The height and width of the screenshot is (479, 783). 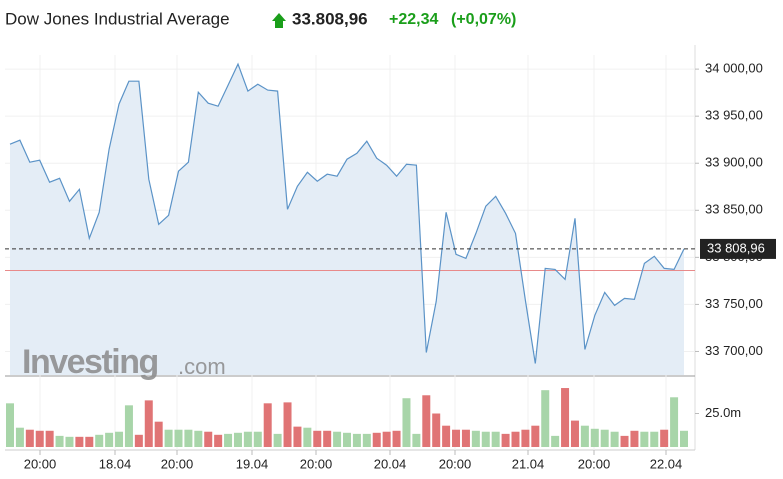 What do you see at coordinates (390, 463) in the screenshot?
I see `x-tick-label: 20.04` at bounding box center [390, 463].